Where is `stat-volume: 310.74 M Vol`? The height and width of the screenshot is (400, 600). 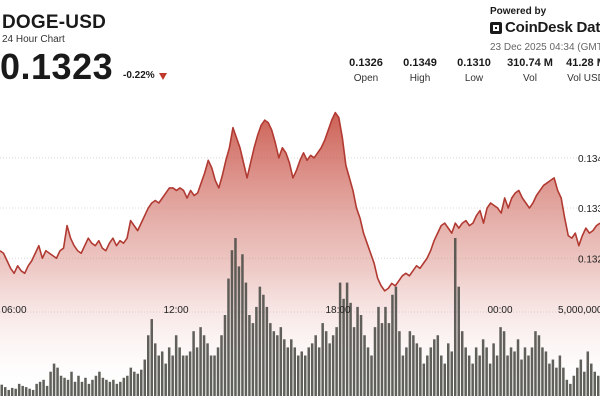
stat-volume: 310.74 M Vol is located at coordinates (530, 70).